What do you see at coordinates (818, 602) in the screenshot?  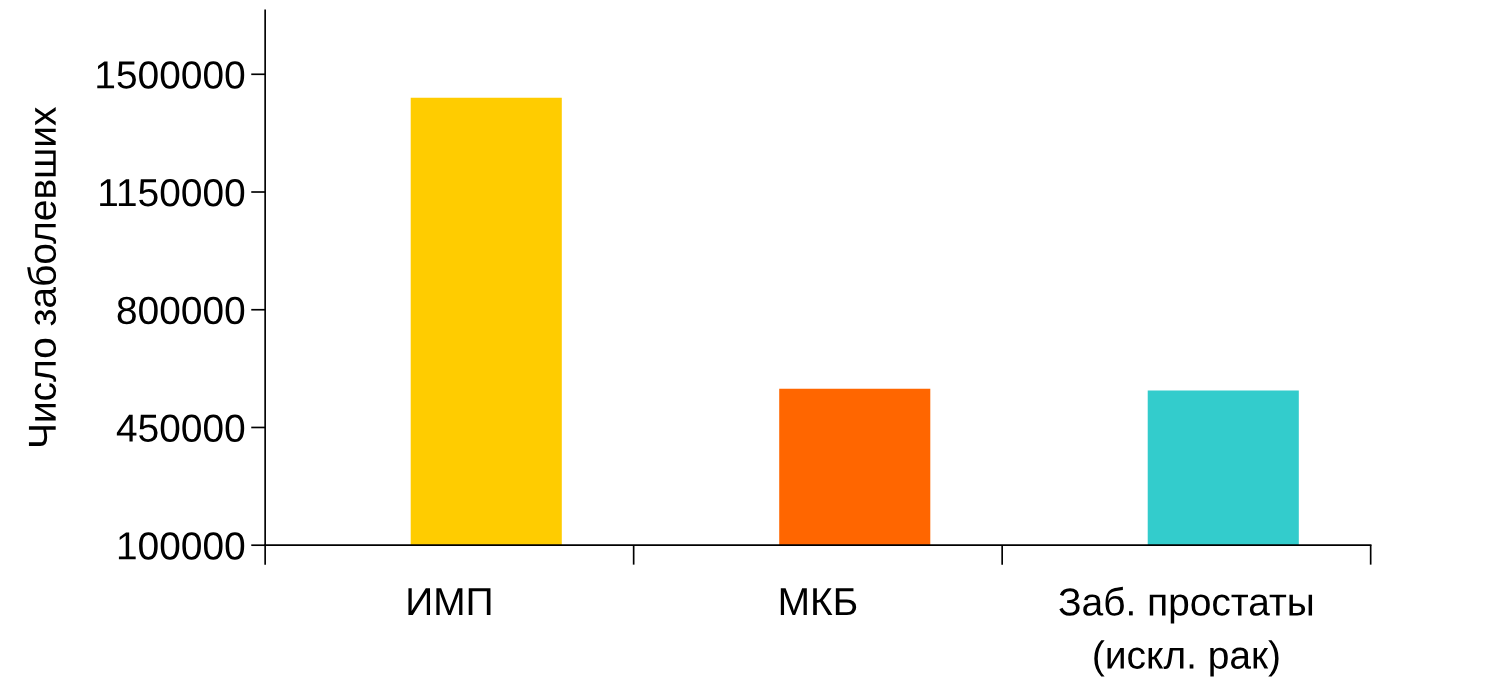 I see `x-tick-label: МКБ` at bounding box center [818, 602].